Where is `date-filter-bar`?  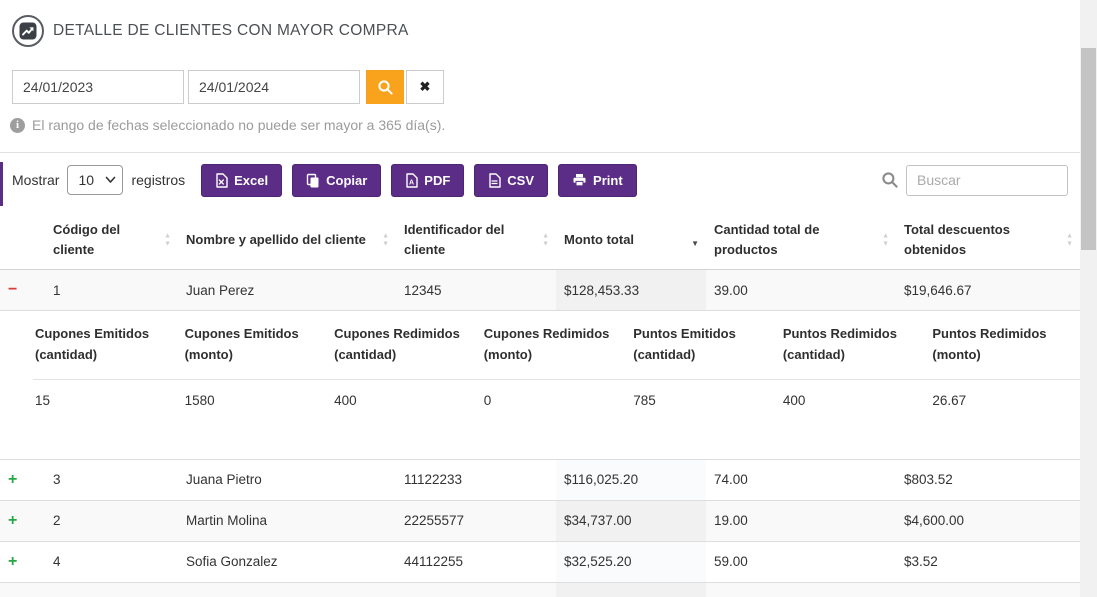 date-filter-bar is located at coordinates (546, 87).